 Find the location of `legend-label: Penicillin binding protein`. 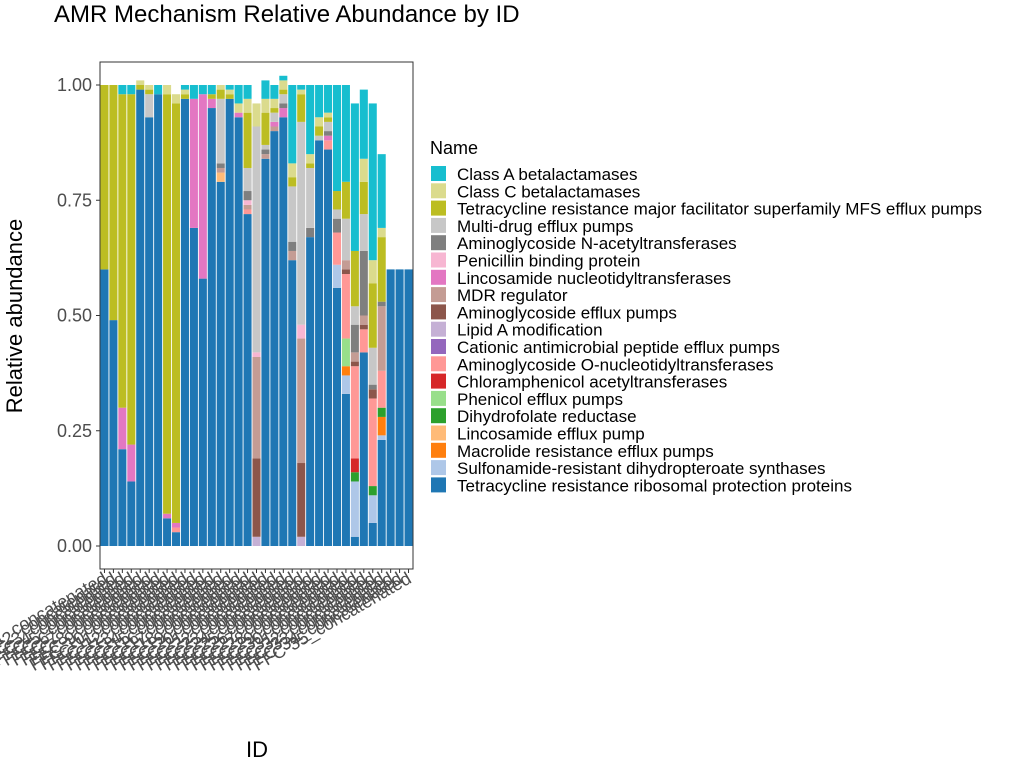

legend-label: Penicillin binding protein is located at coordinates (548, 261).